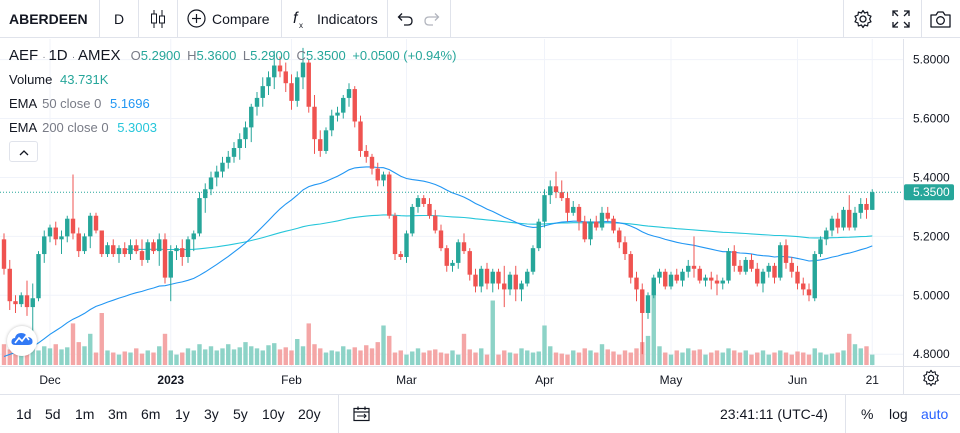 This screenshot has height=433, width=960. What do you see at coordinates (931, 295) in the screenshot?
I see `price-tick-label: 5.0000` at bounding box center [931, 295].